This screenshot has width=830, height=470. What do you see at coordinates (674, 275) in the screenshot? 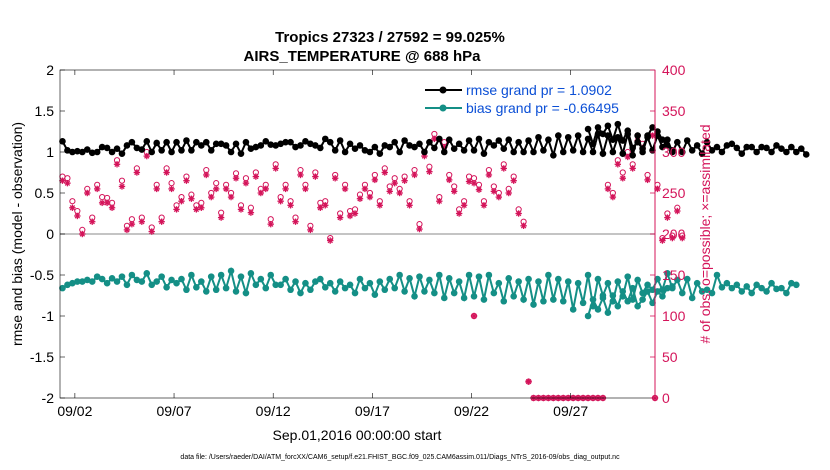
I see `right-y-tick-label: 150` at bounding box center [674, 275].